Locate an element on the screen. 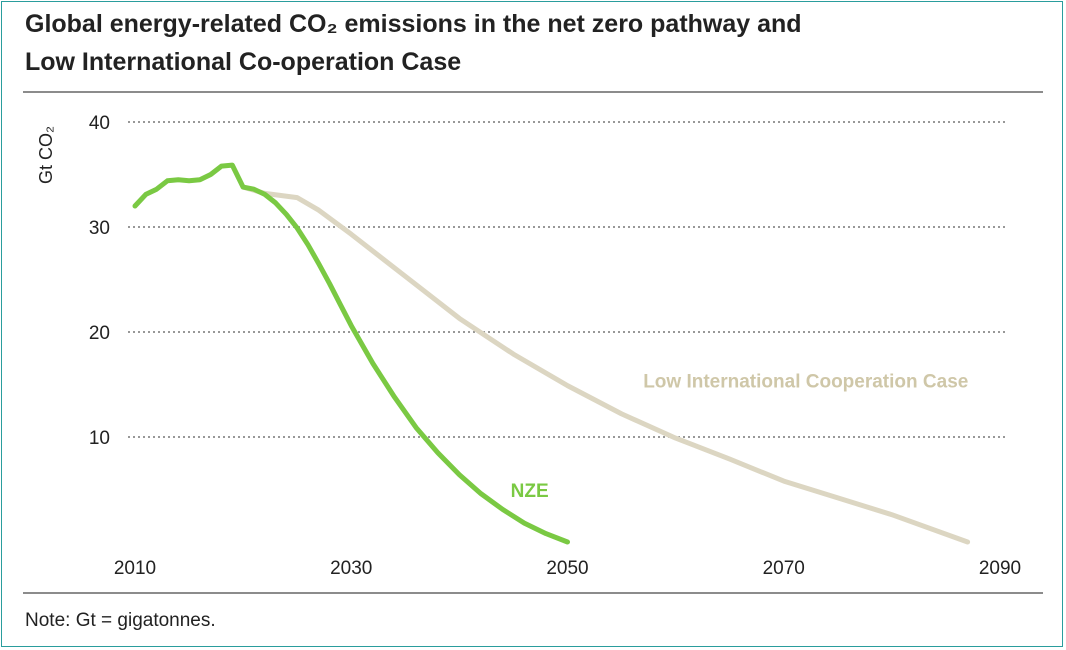 The height and width of the screenshot is (650, 1066). x-tick-labels: 2010 2030 2050 2070 2090 is located at coordinates (567, 568).